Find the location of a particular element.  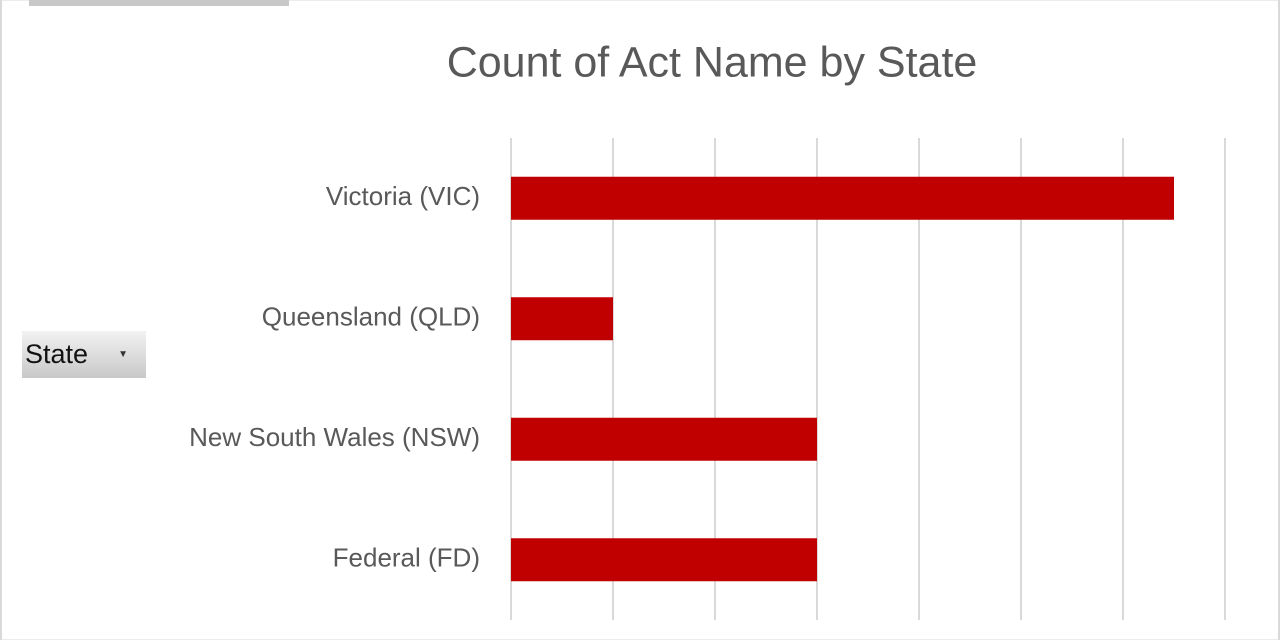

field-button: State ▼ is located at coordinates (84, 354).